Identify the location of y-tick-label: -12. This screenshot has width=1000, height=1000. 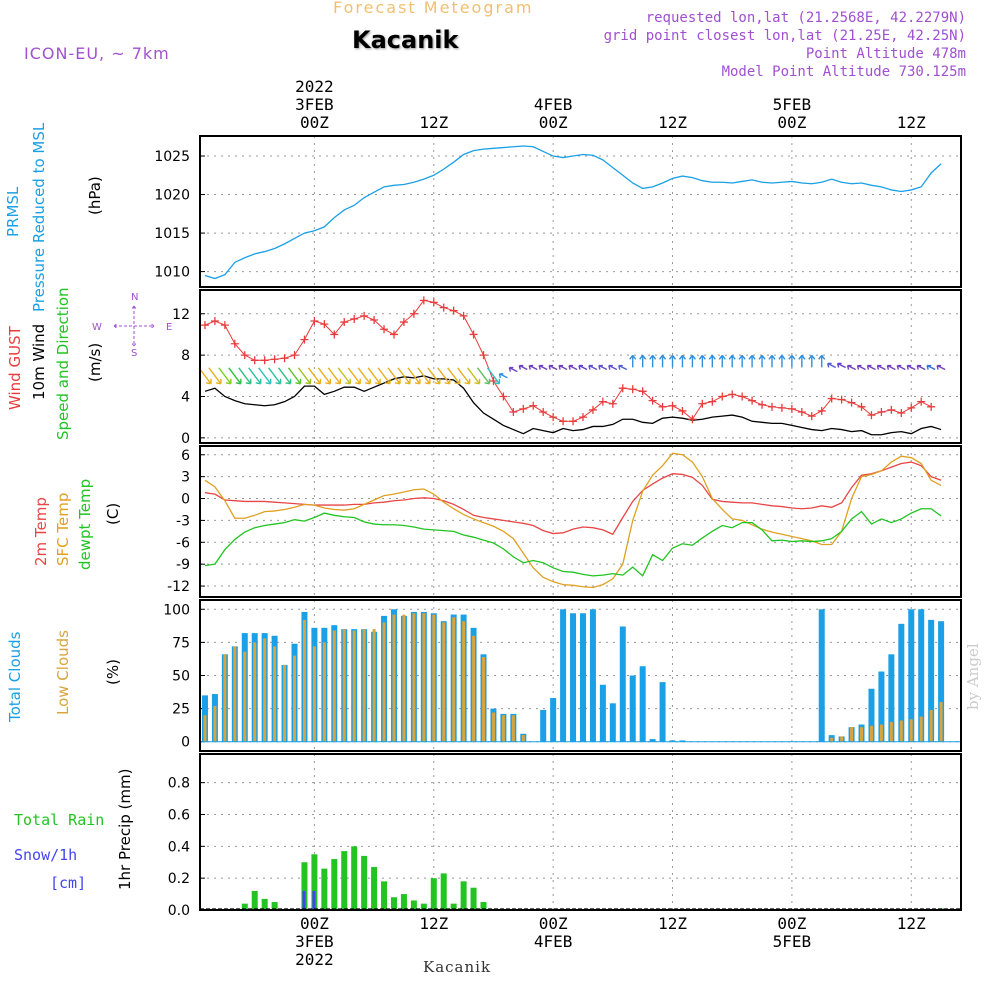
(178, 587).